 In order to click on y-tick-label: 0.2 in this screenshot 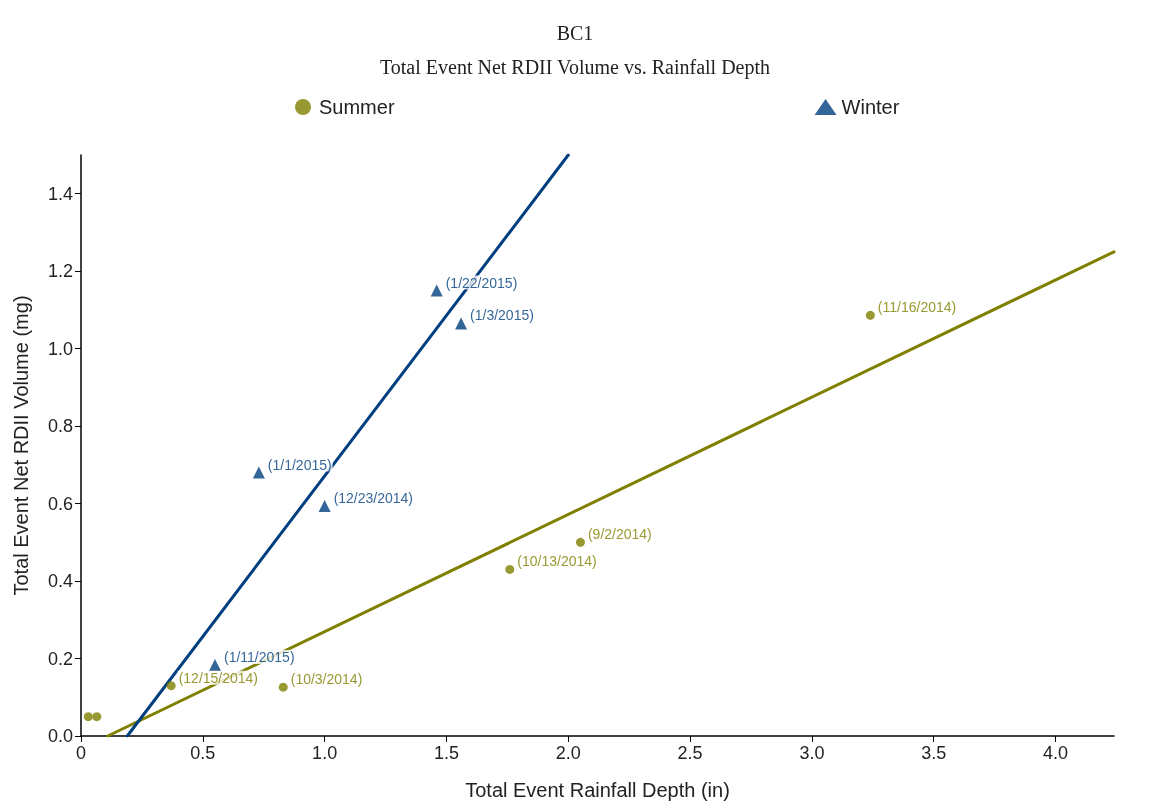, I will do `click(60, 658)`.